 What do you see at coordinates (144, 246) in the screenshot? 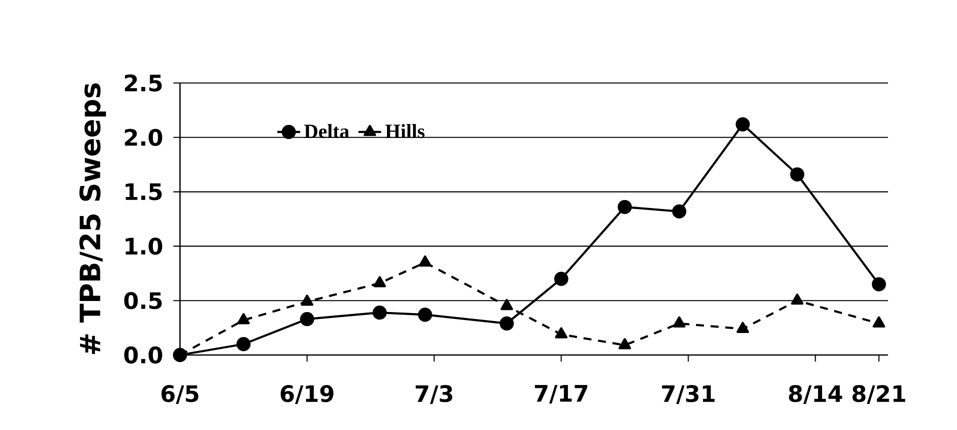
I see `y-tick-label: 1.0` at bounding box center [144, 246].